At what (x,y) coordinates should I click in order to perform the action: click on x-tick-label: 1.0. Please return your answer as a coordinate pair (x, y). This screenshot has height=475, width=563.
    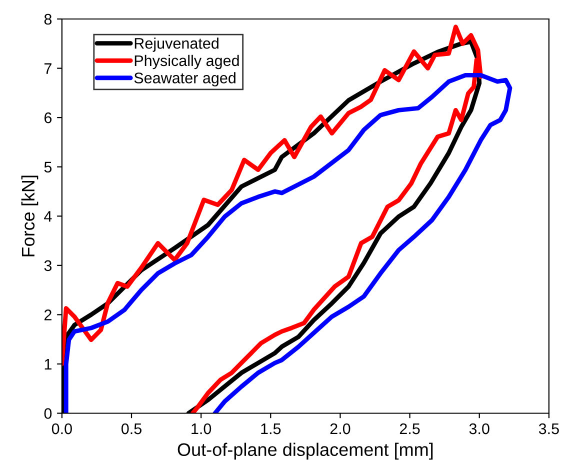
    Looking at the image, I should click on (202, 428).